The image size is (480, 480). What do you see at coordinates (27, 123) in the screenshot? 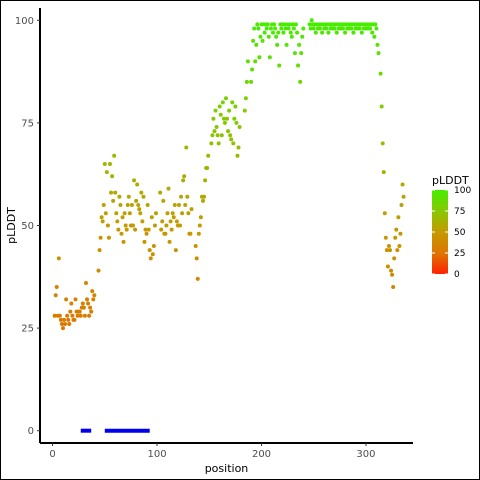
I see `y-tick-label: 75` at bounding box center [27, 123].